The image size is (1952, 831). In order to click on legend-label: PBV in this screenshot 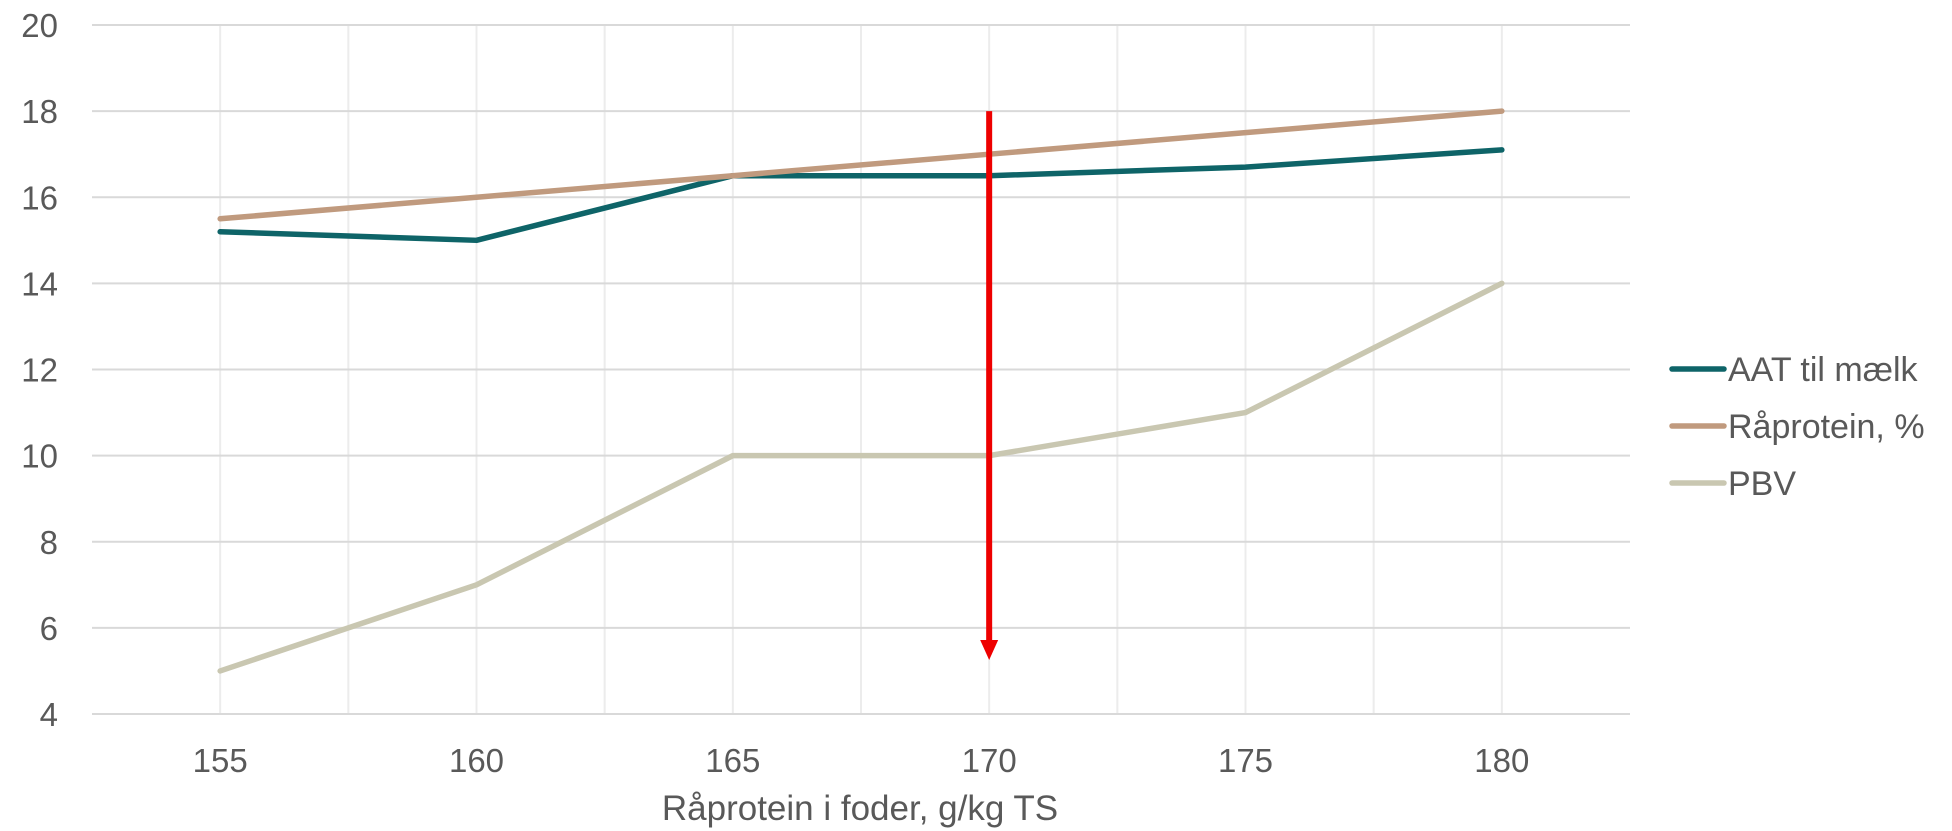, I will do `click(1762, 484)`.